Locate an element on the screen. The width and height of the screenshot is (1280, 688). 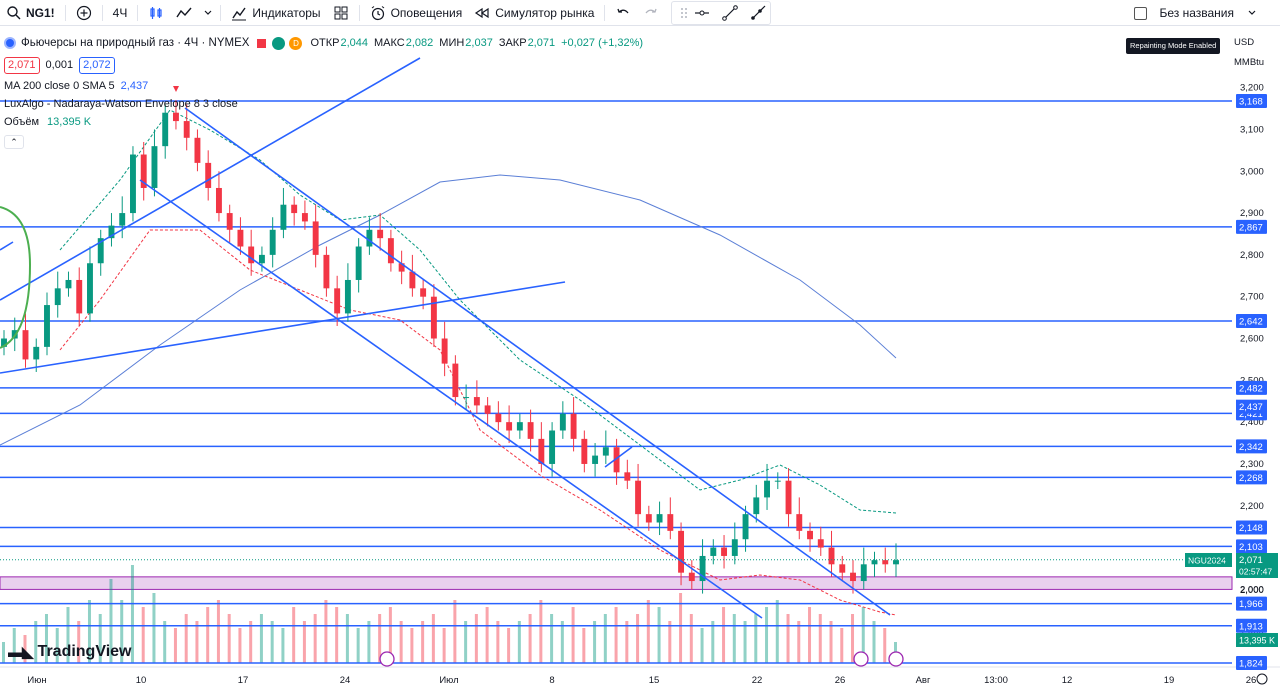
ma-row: MA 200 close 0 SMA 5 2,437 is located at coordinates (326, 86).